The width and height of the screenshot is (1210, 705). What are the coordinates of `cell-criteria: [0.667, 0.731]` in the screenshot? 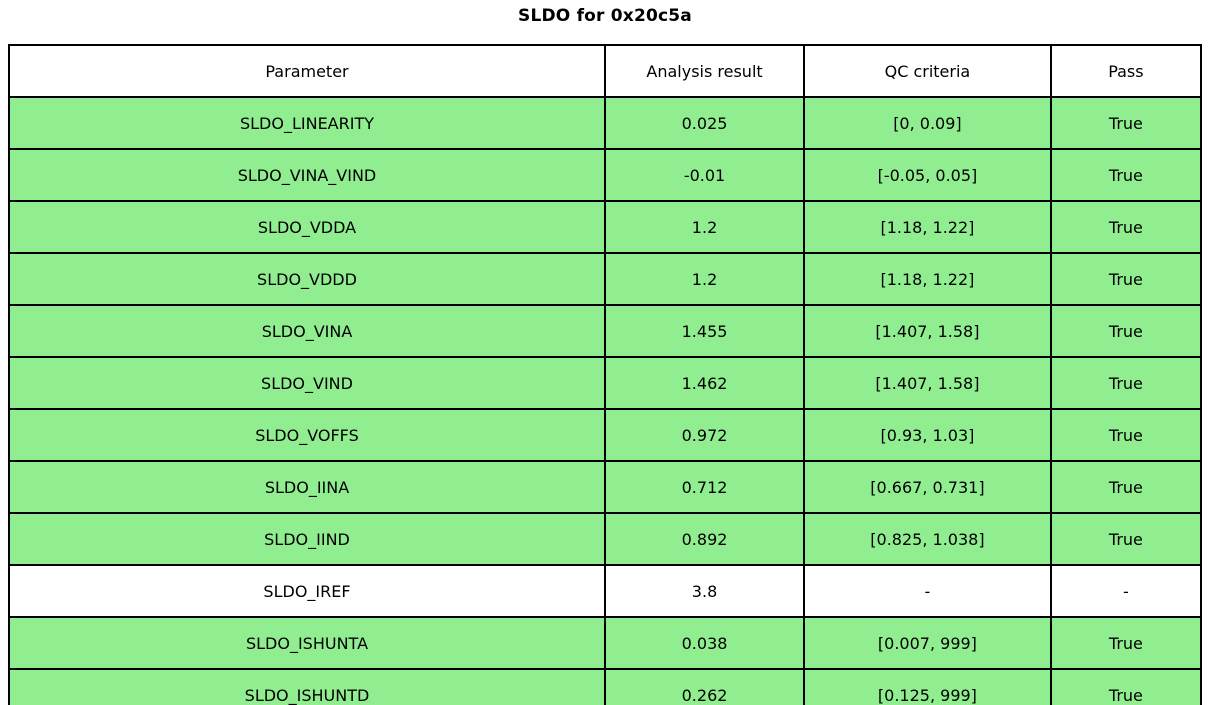 It's located at (927, 487).